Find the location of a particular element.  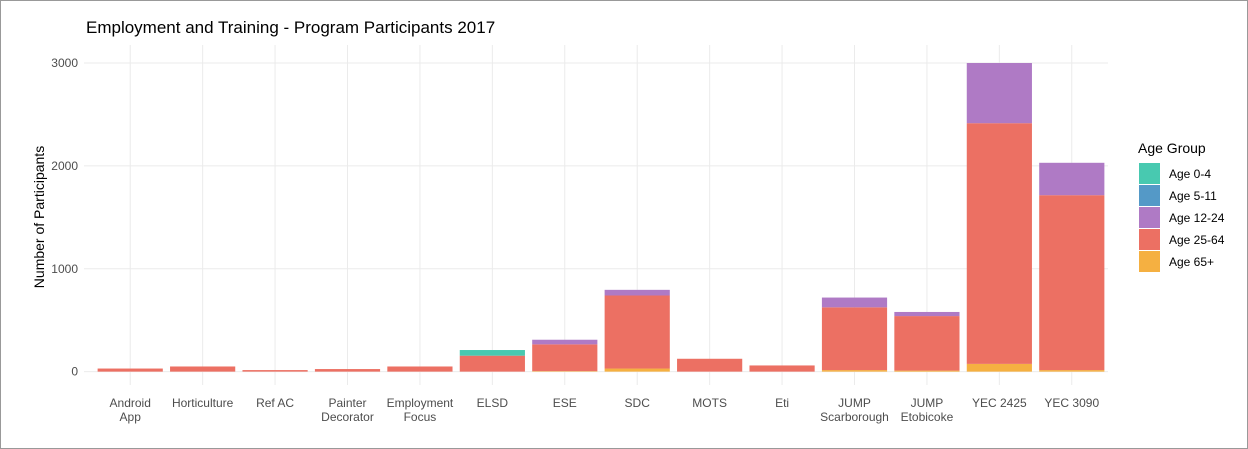

x-tick-label: Employment Focus is located at coordinates (420, 410).